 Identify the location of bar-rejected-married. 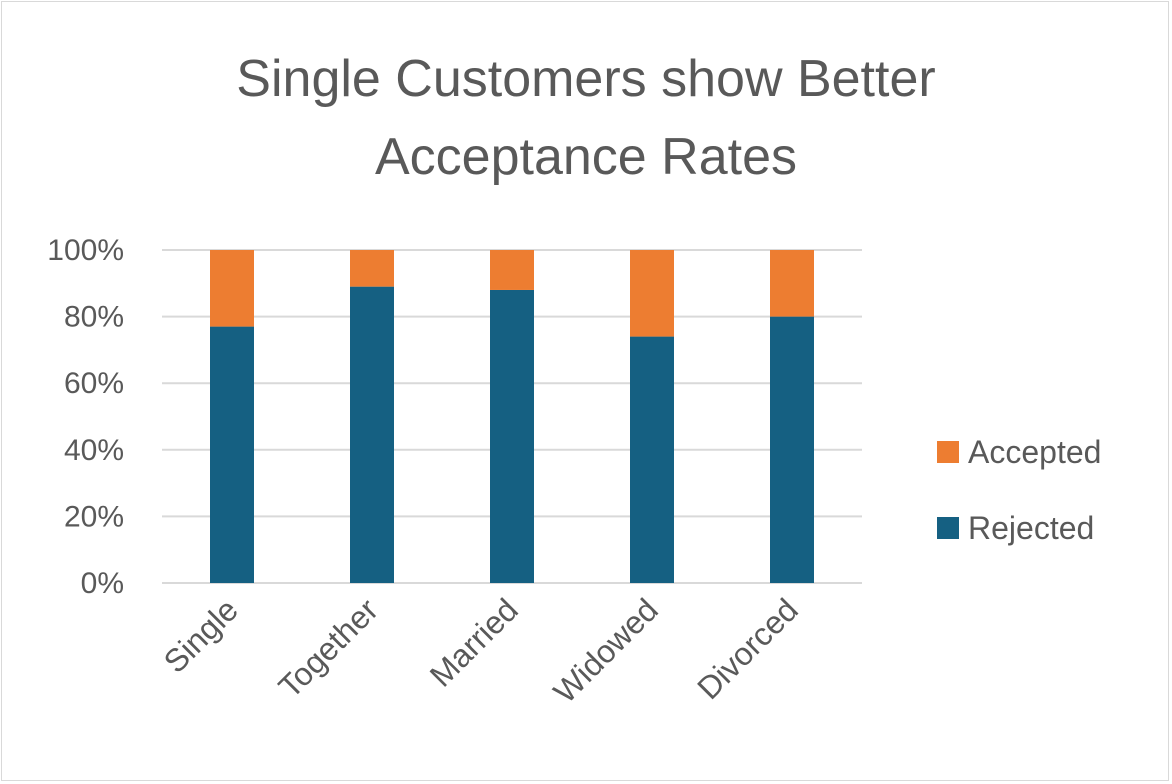
(512, 436).